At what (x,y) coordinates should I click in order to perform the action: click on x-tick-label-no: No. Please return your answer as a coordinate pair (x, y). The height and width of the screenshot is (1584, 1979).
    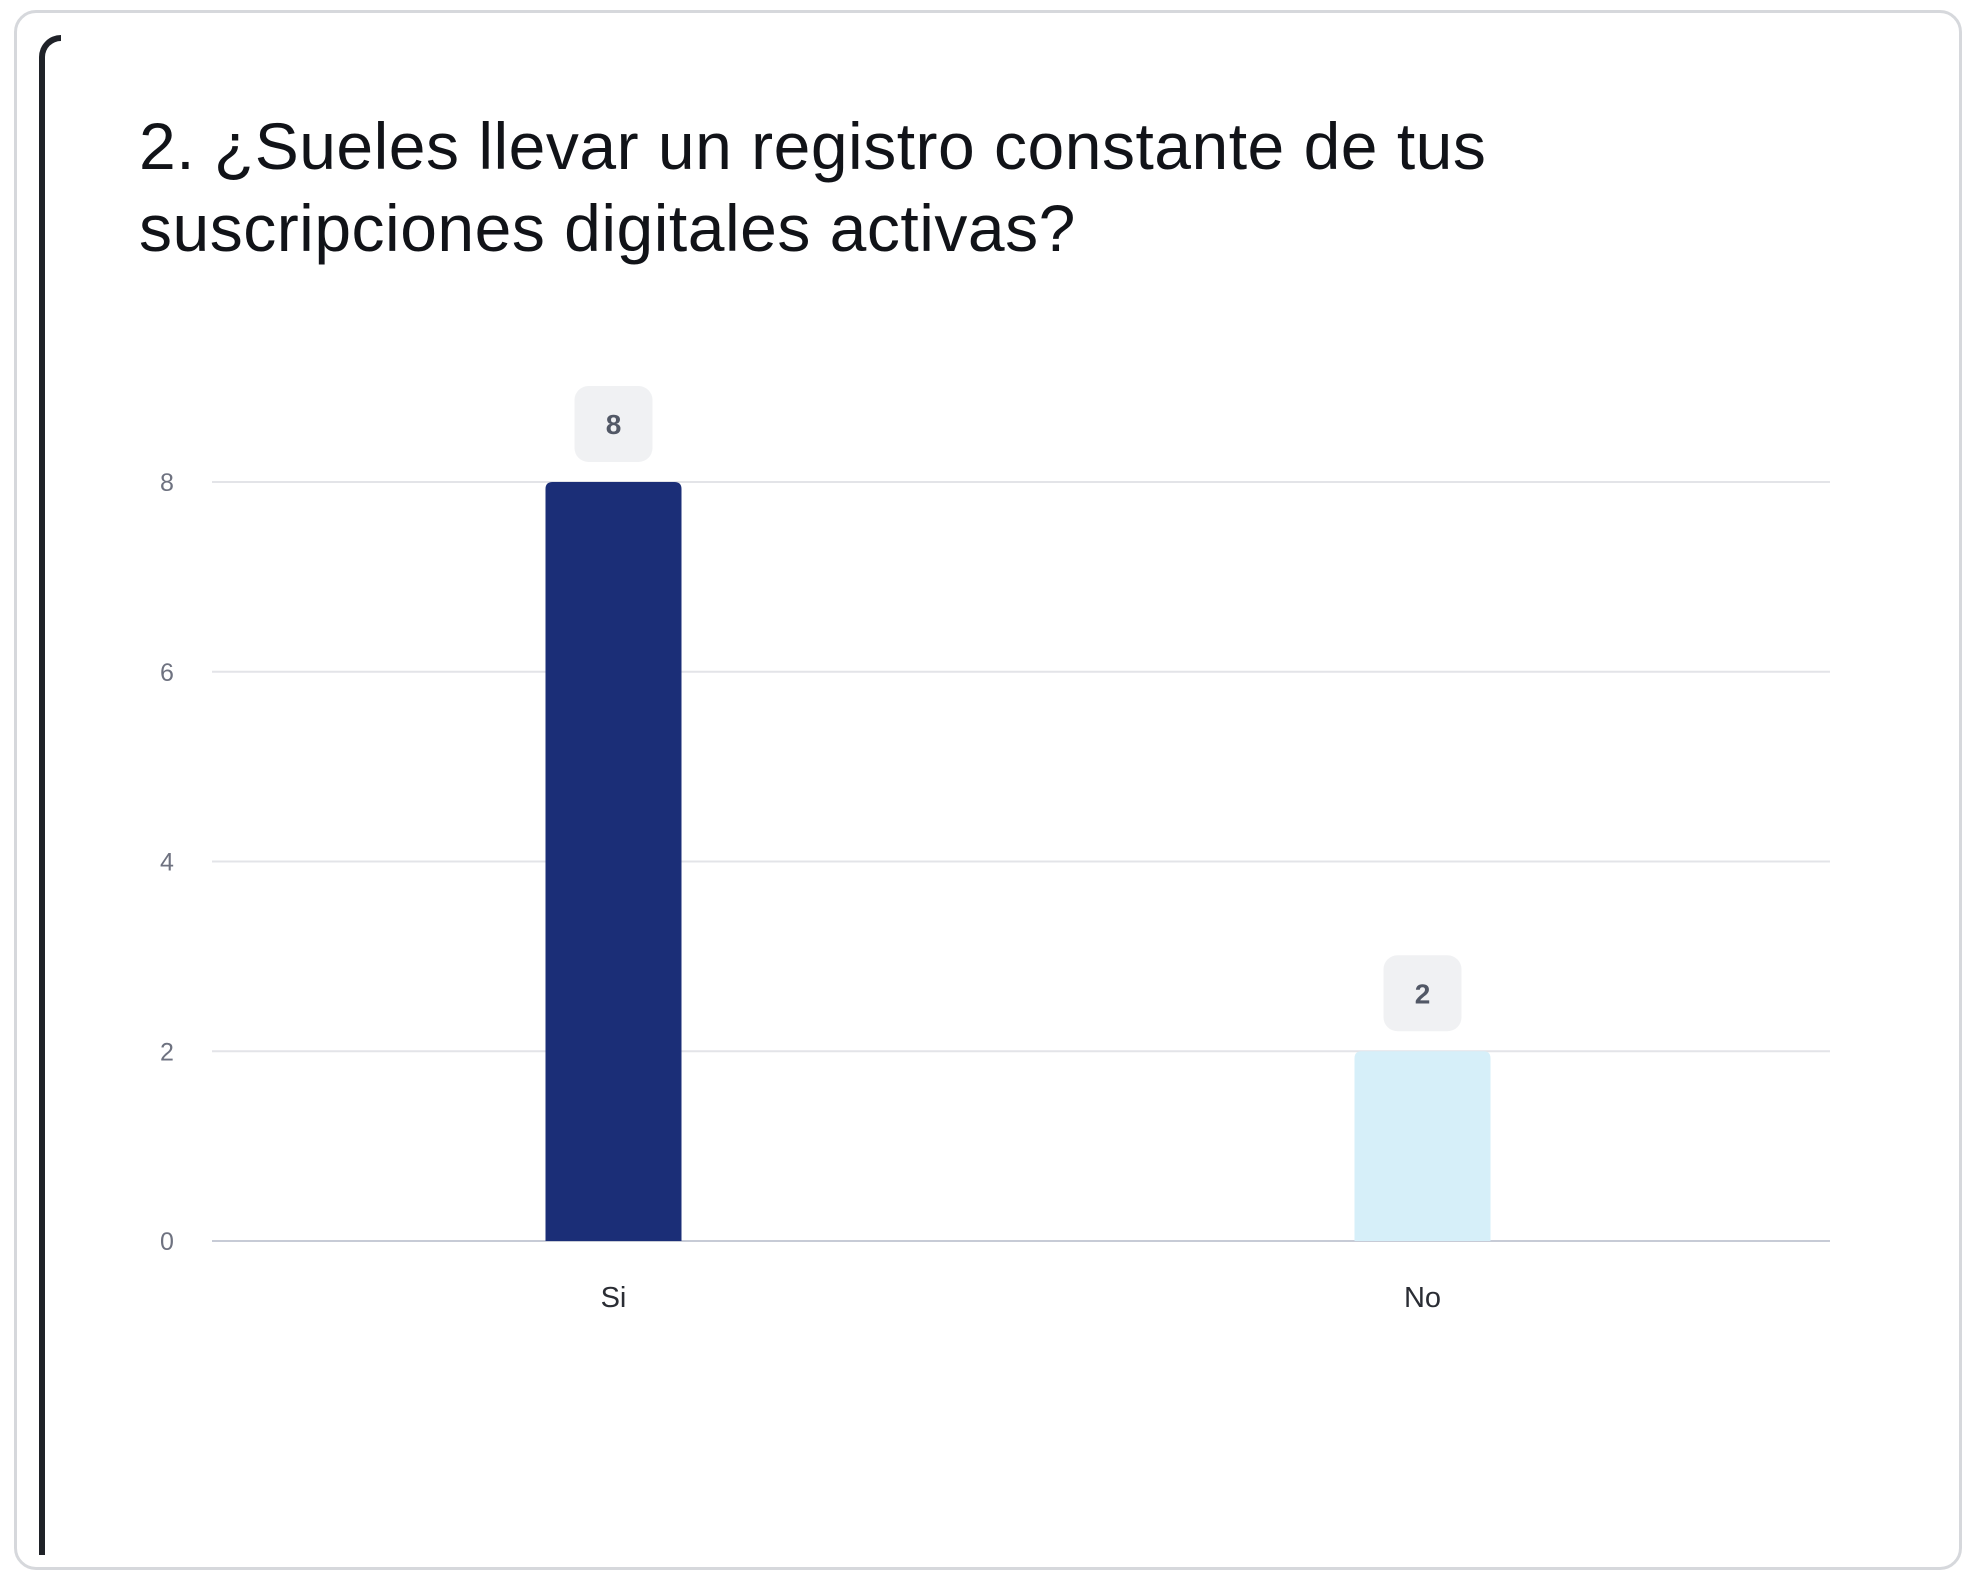
    Looking at the image, I should click on (1422, 1298).